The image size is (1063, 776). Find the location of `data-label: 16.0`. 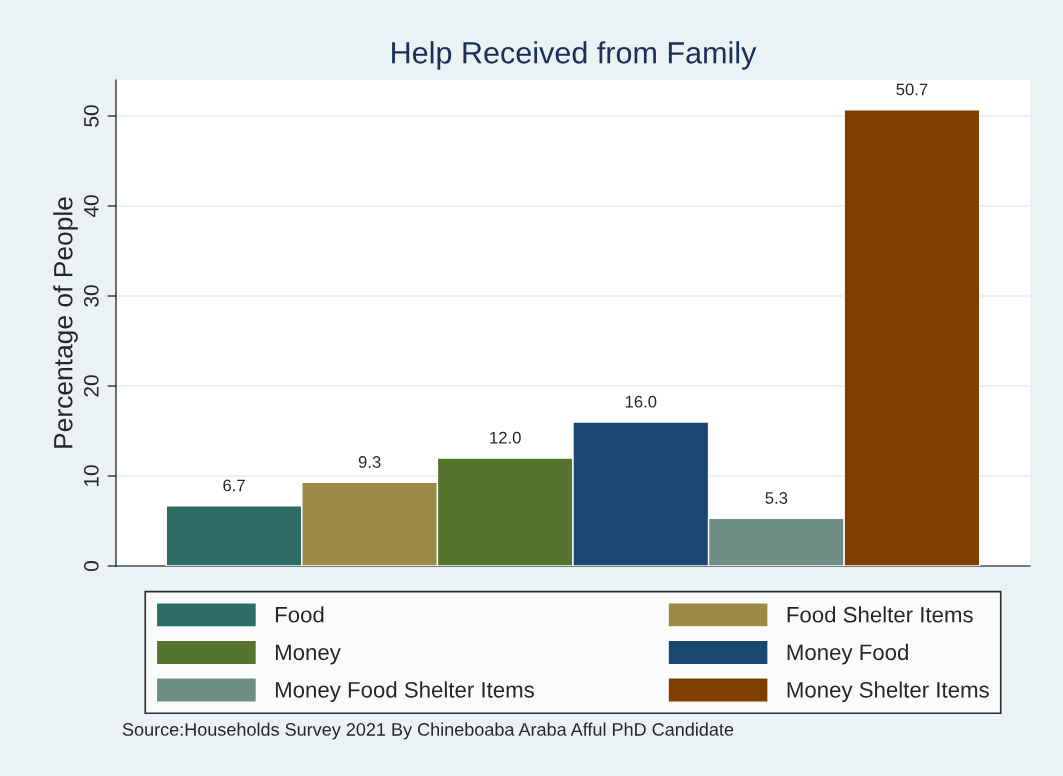

data-label: 16.0 is located at coordinates (641, 401).